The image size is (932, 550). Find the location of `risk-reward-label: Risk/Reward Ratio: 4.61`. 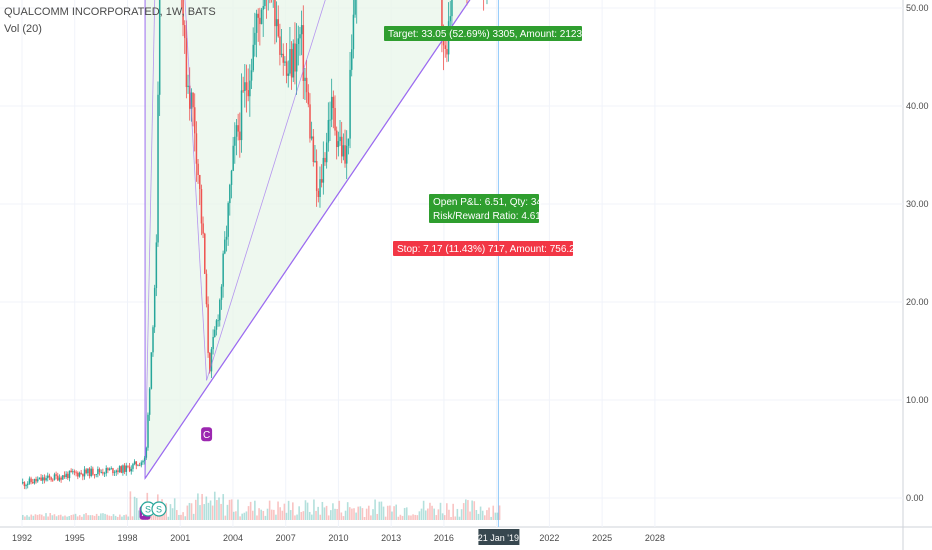

risk-reward-label: Risk/Reward Ratio: 4.61 is located at coordinates (487, 216).